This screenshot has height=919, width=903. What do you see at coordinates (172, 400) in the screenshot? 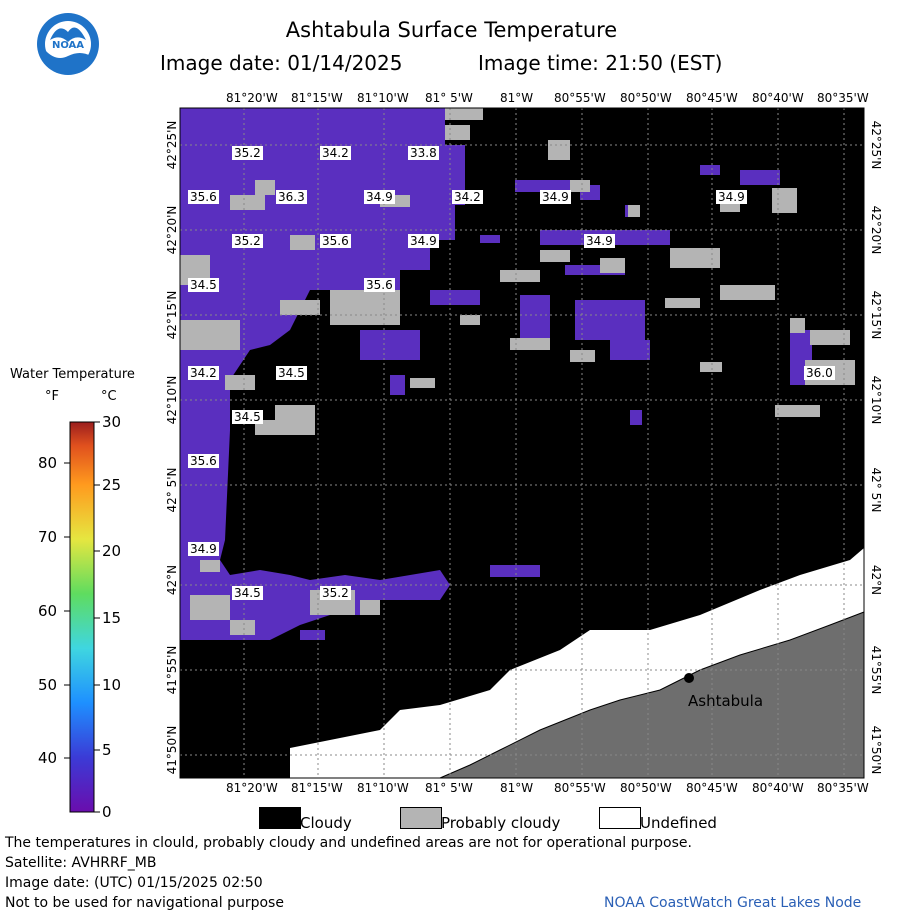
I see `left-lat-tick: 42°10'N` at bounding box center [172, 400].